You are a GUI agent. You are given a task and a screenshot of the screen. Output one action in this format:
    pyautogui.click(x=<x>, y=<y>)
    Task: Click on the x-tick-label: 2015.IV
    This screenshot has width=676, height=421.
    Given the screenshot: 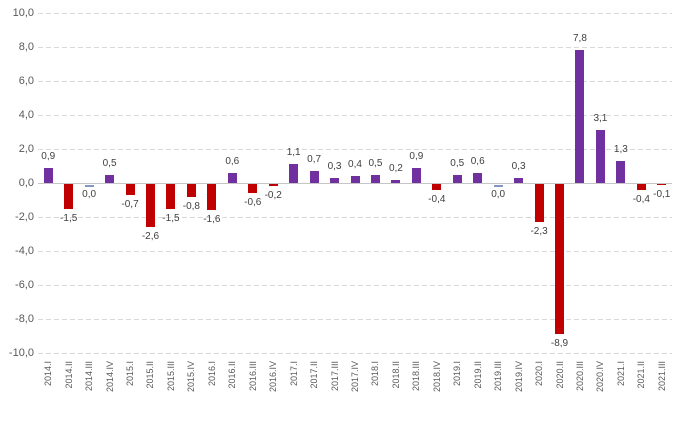 What is the action you would take?
    pyautogui.click(x=191, y=377)
    